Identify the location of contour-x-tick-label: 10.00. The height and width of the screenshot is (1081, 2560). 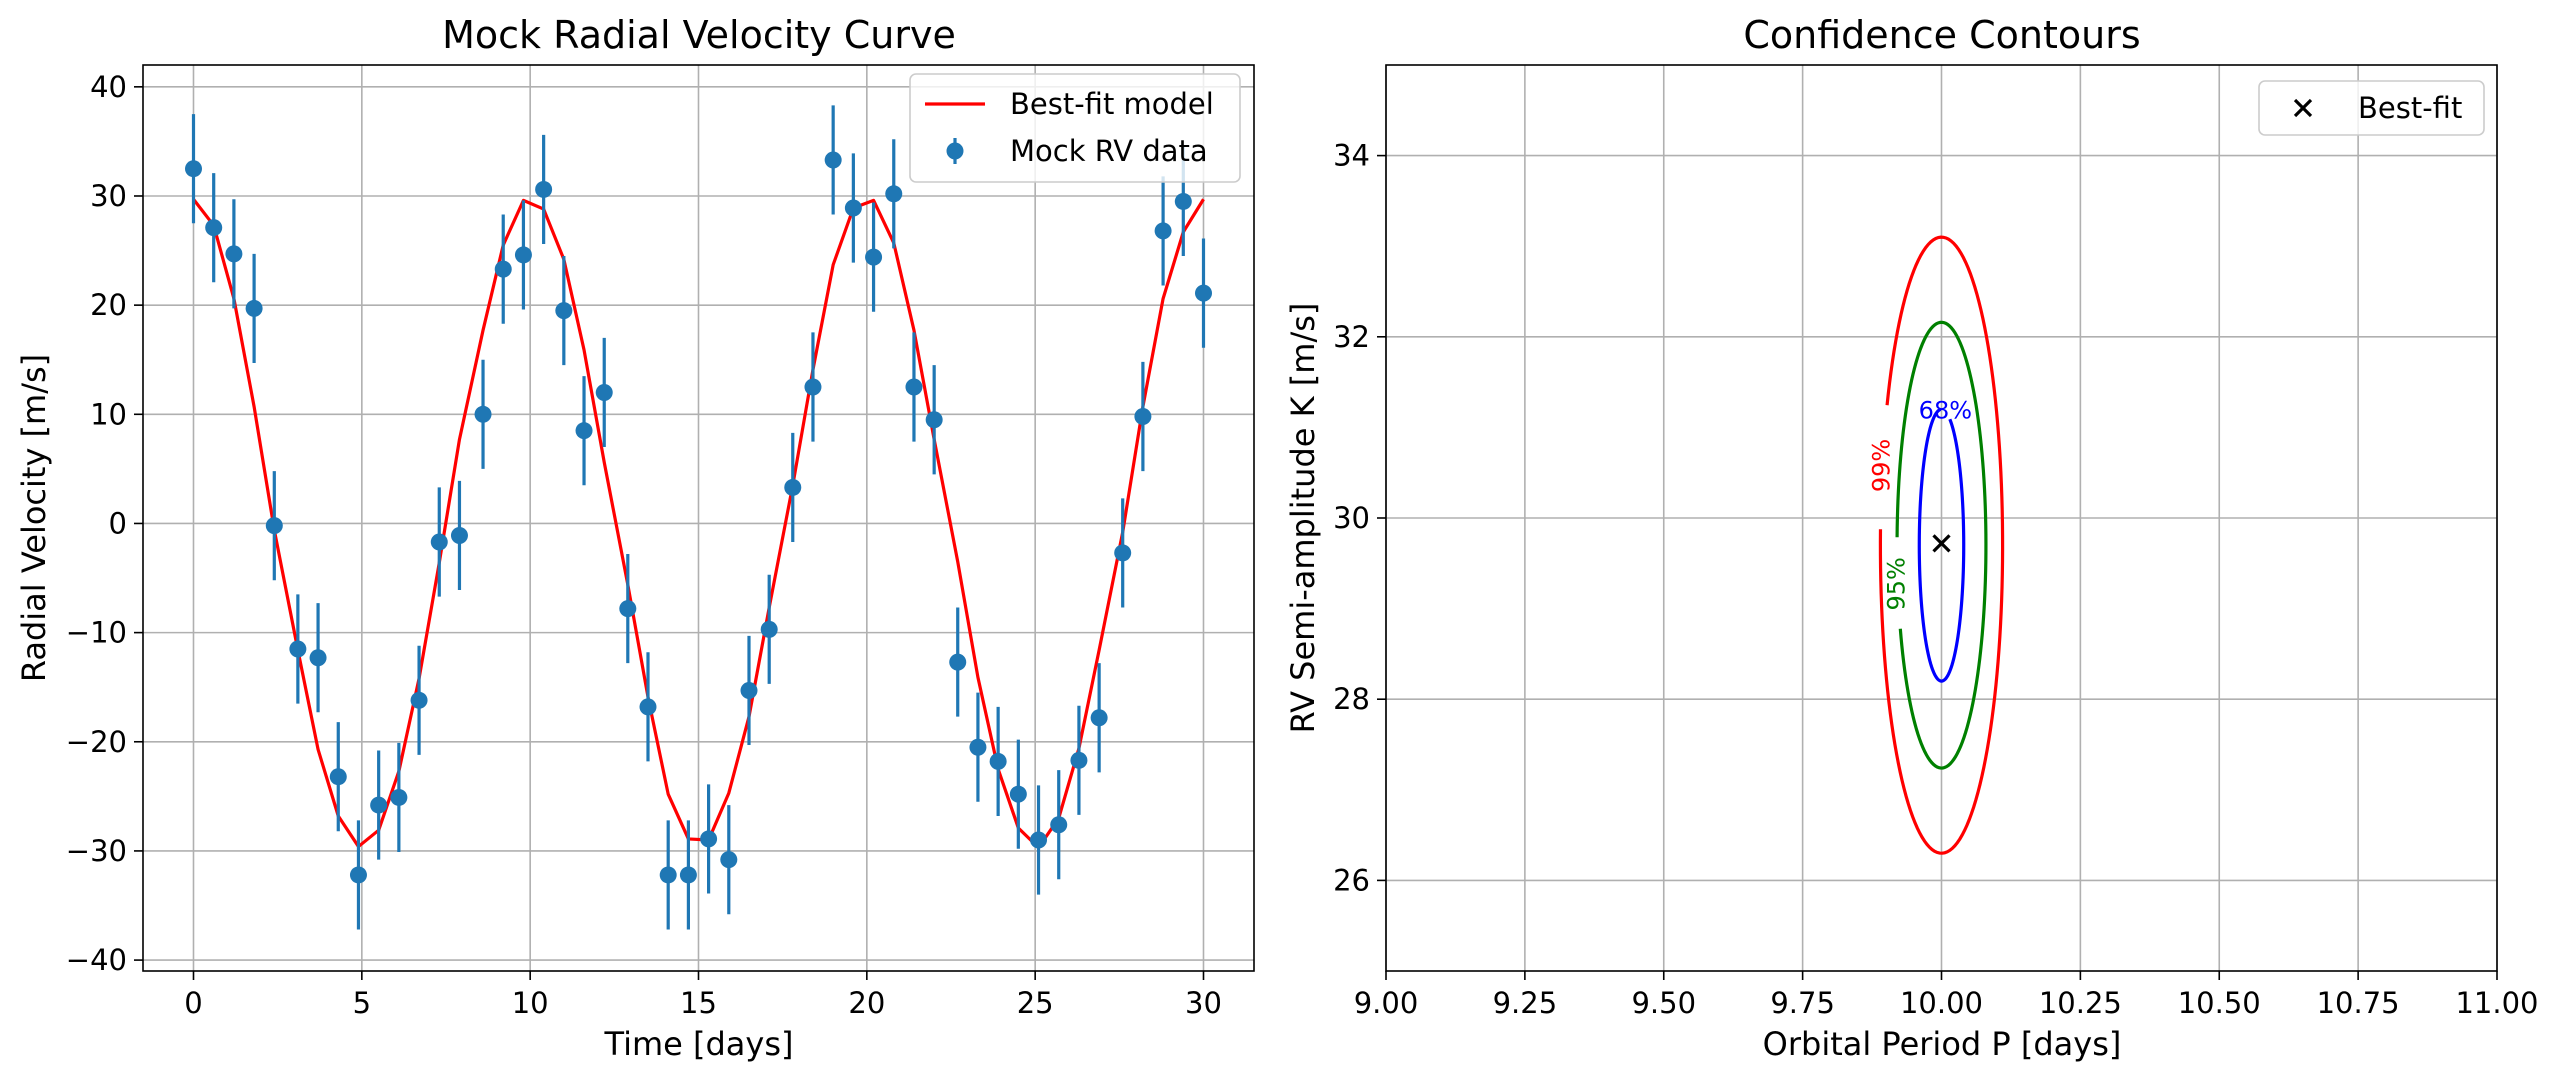
(1941, 1003).